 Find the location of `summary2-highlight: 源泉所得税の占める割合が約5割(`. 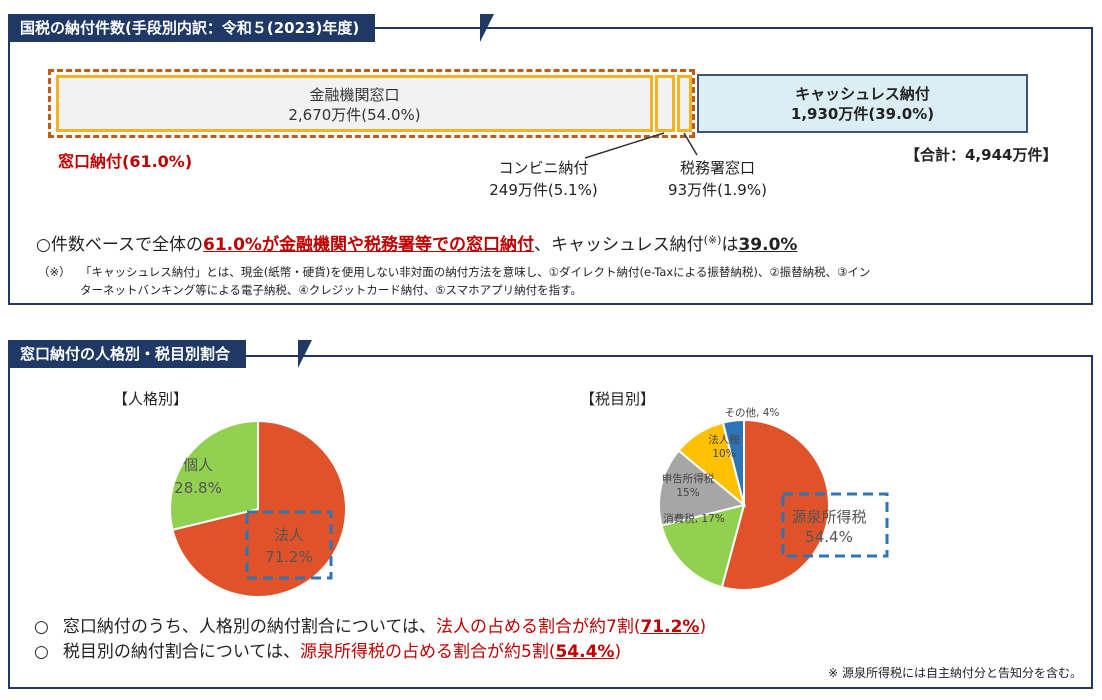

summary2-highlight: 源泉所得税の占める割合が約5割( is located at coordinates (428, 652).